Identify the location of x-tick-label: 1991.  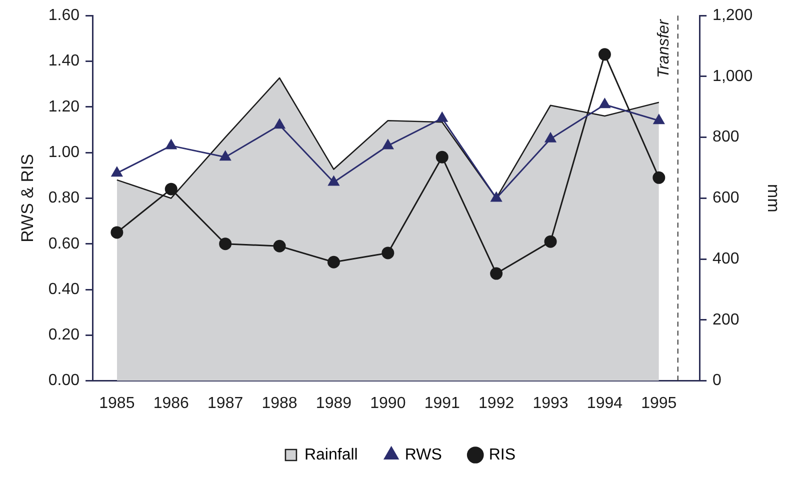
(442, 403).